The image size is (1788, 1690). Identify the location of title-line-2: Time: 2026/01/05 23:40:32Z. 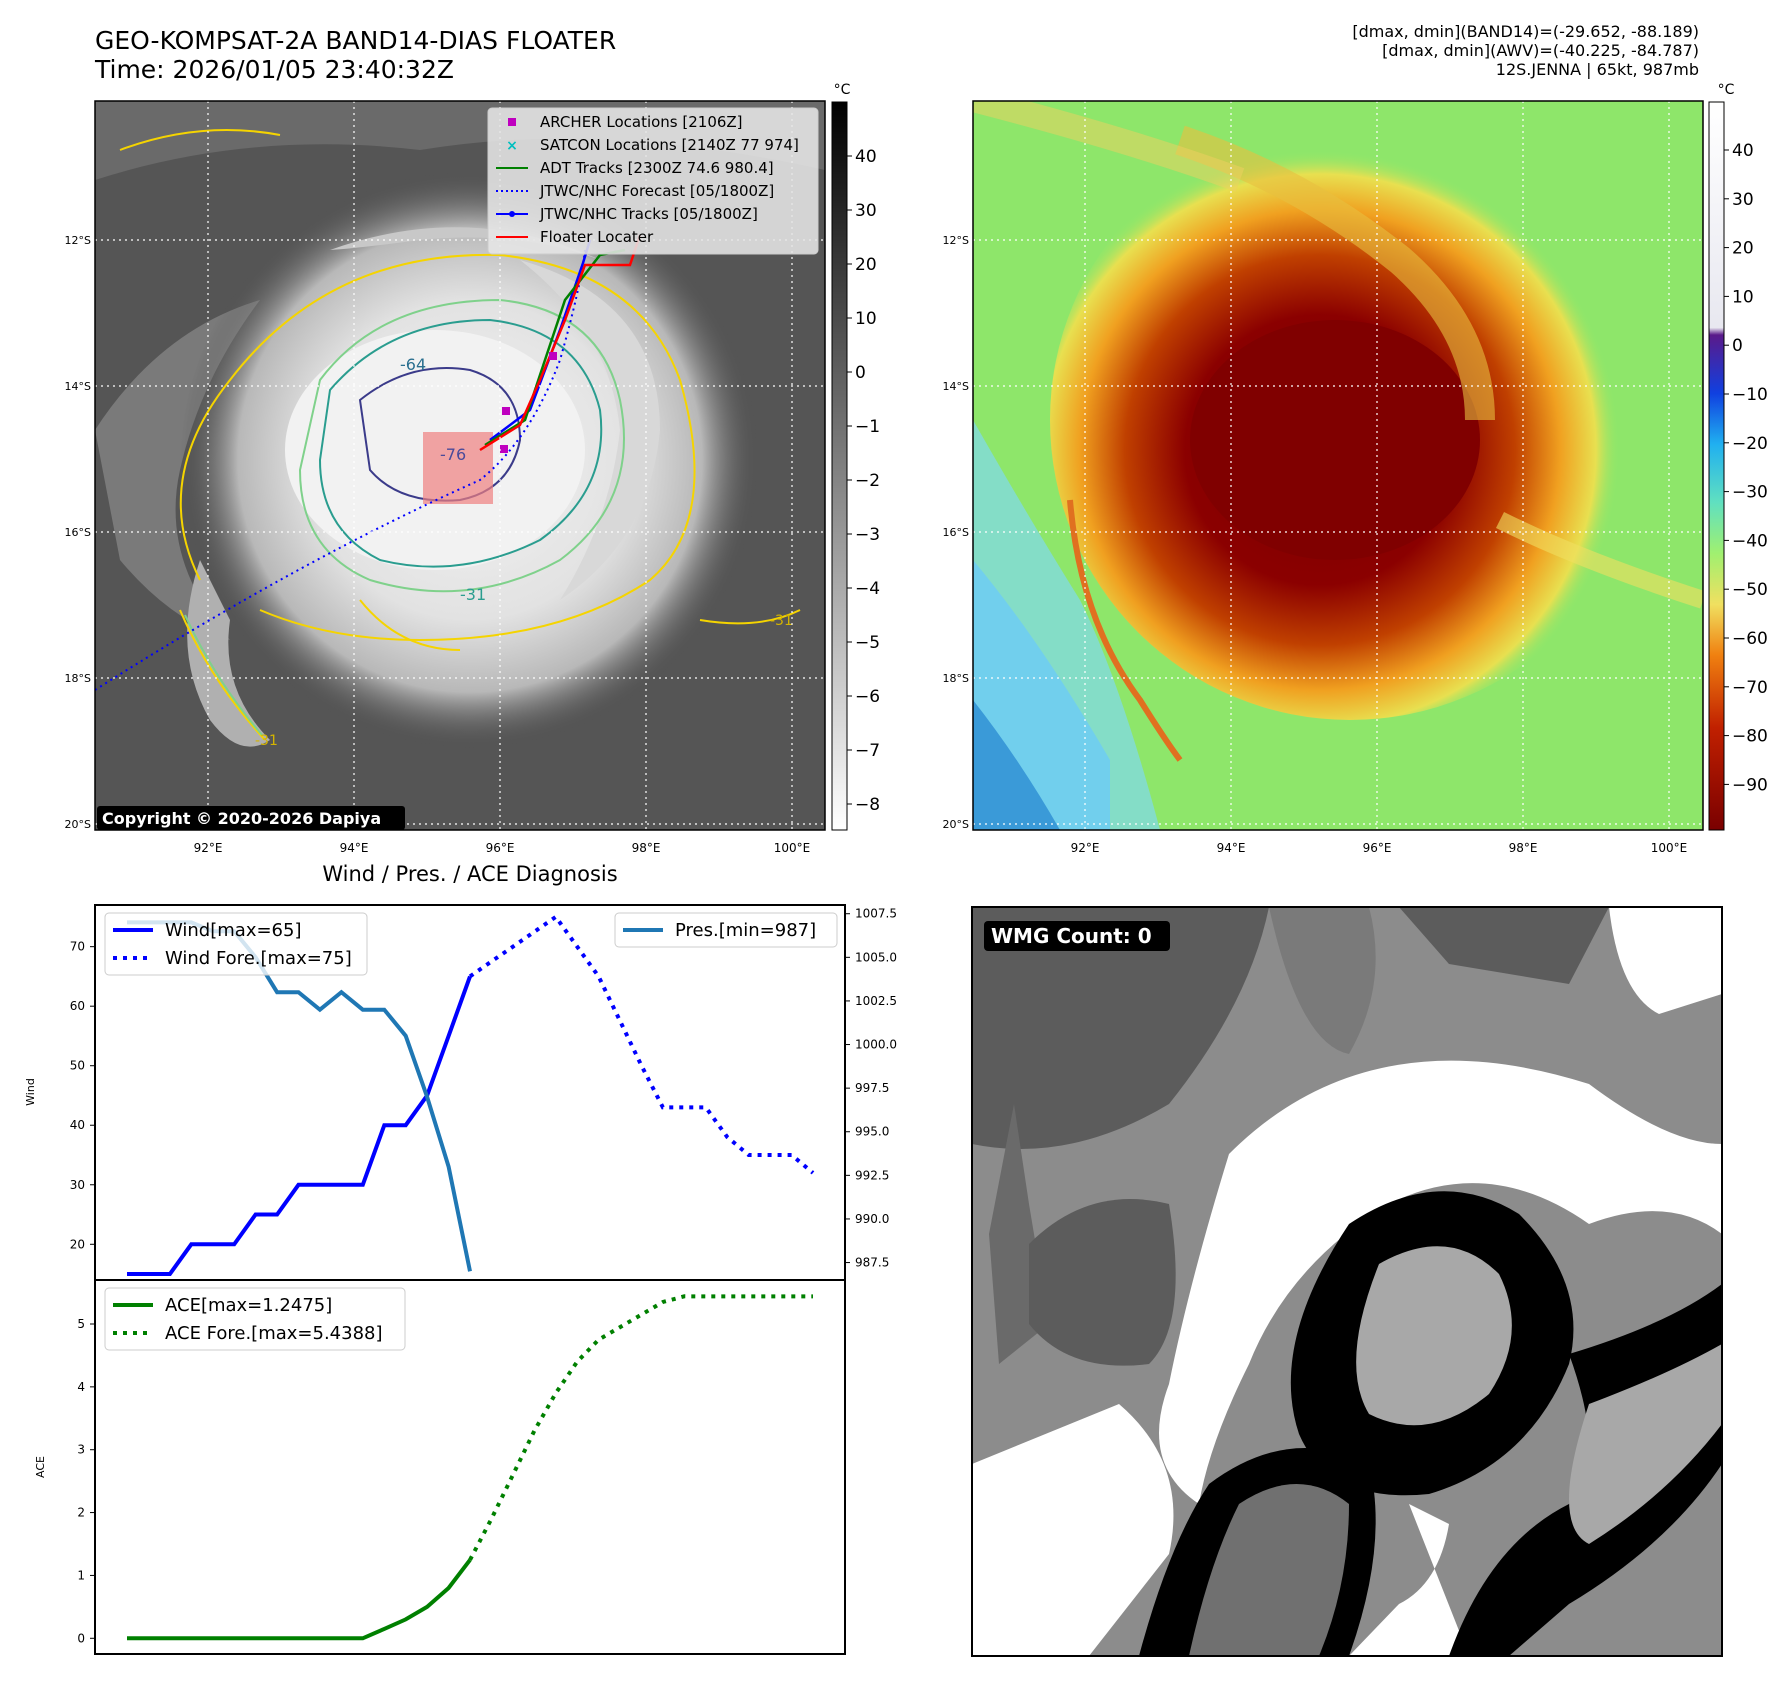
(274, 69).